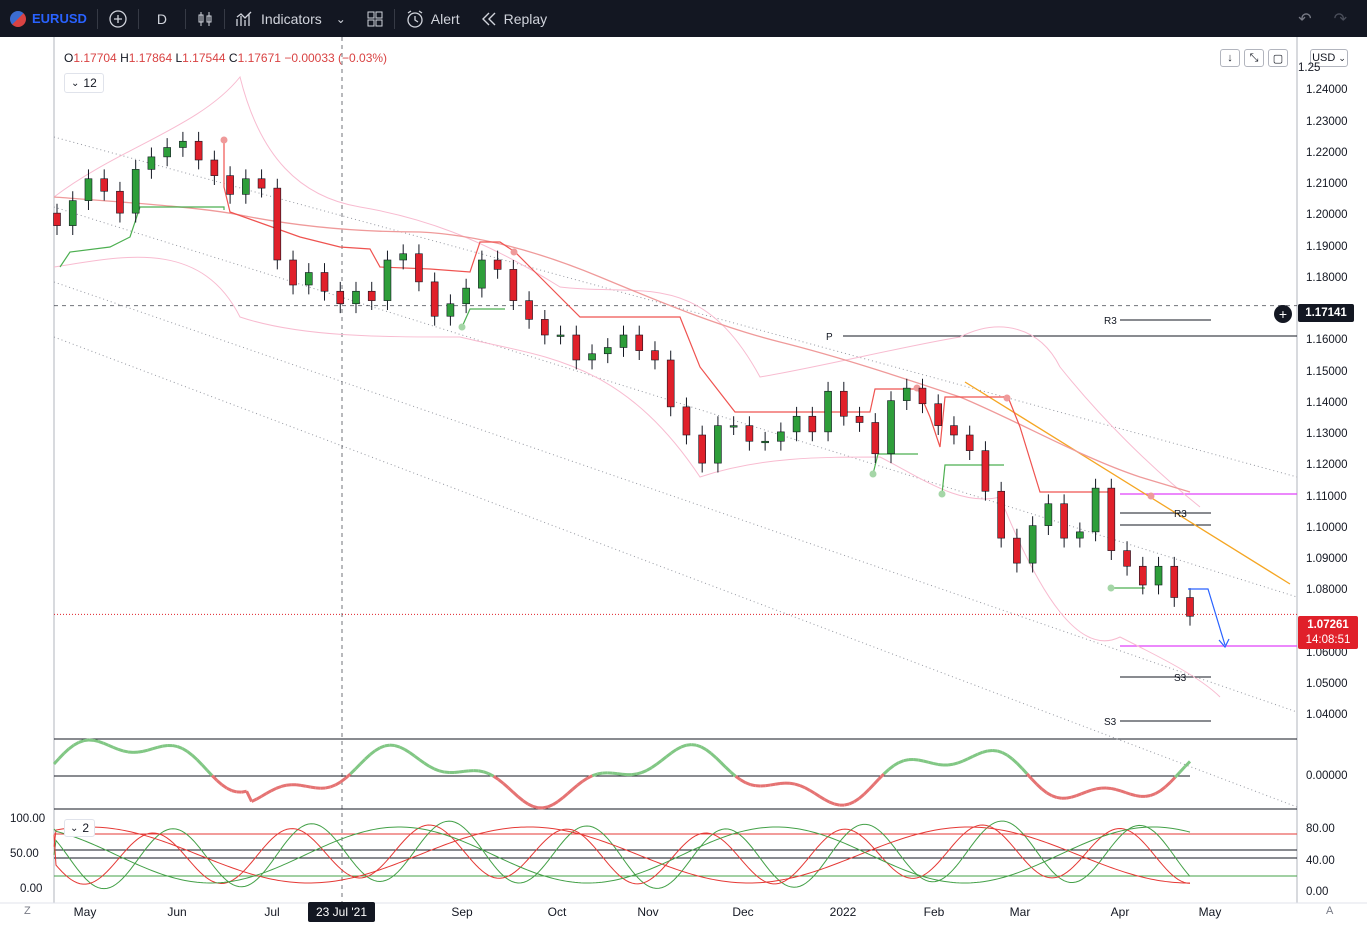 This screenshot has height=927, width=1367. Describe the element at coordinates (118, 18) in the screenshot. I see `compare-symbol-button` at that location.